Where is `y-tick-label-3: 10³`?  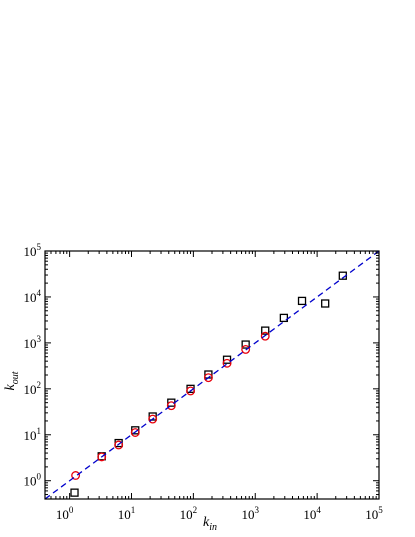 y-tick-label-3: 10³ is located at coordinates (33, 342).